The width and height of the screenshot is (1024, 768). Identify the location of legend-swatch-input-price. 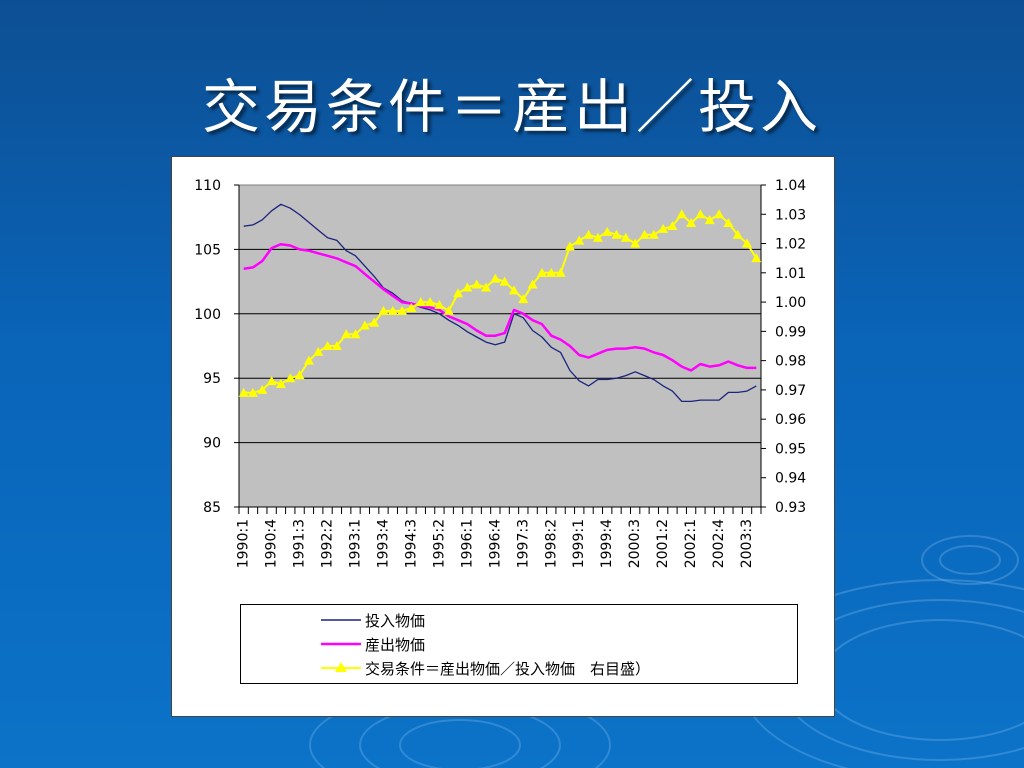
(341, 620).